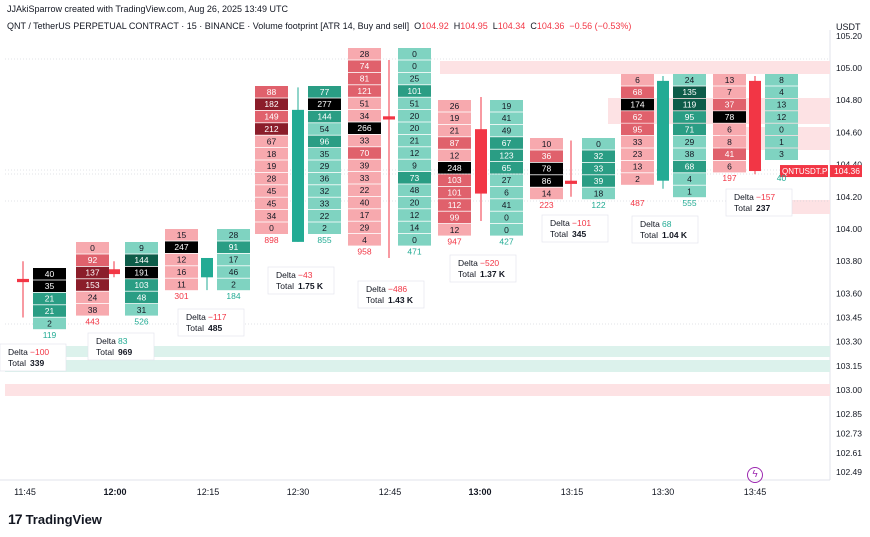 The width and height of the screenshot is (870, 537). I want to click on buy-volume: 41, so click(507, 118).